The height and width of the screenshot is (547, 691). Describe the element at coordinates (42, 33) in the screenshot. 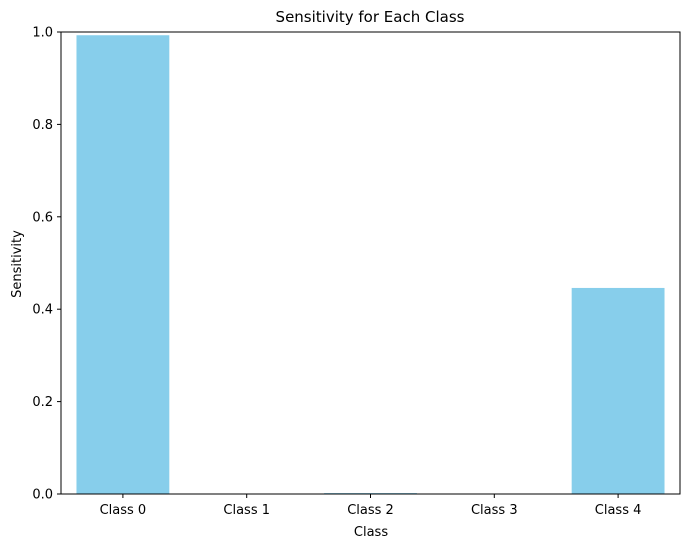

I see `y-tick-label: 1.0` at that location.